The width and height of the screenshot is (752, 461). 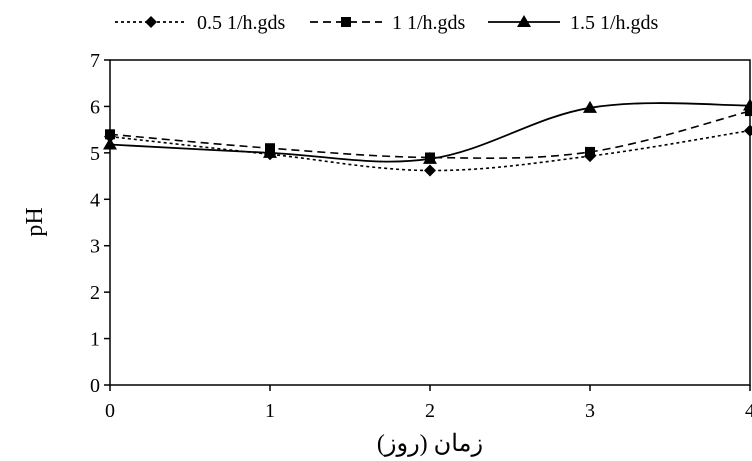 I want to click on legend-item-1: 0.5 1/h.gds, so click(x=200, y=23).